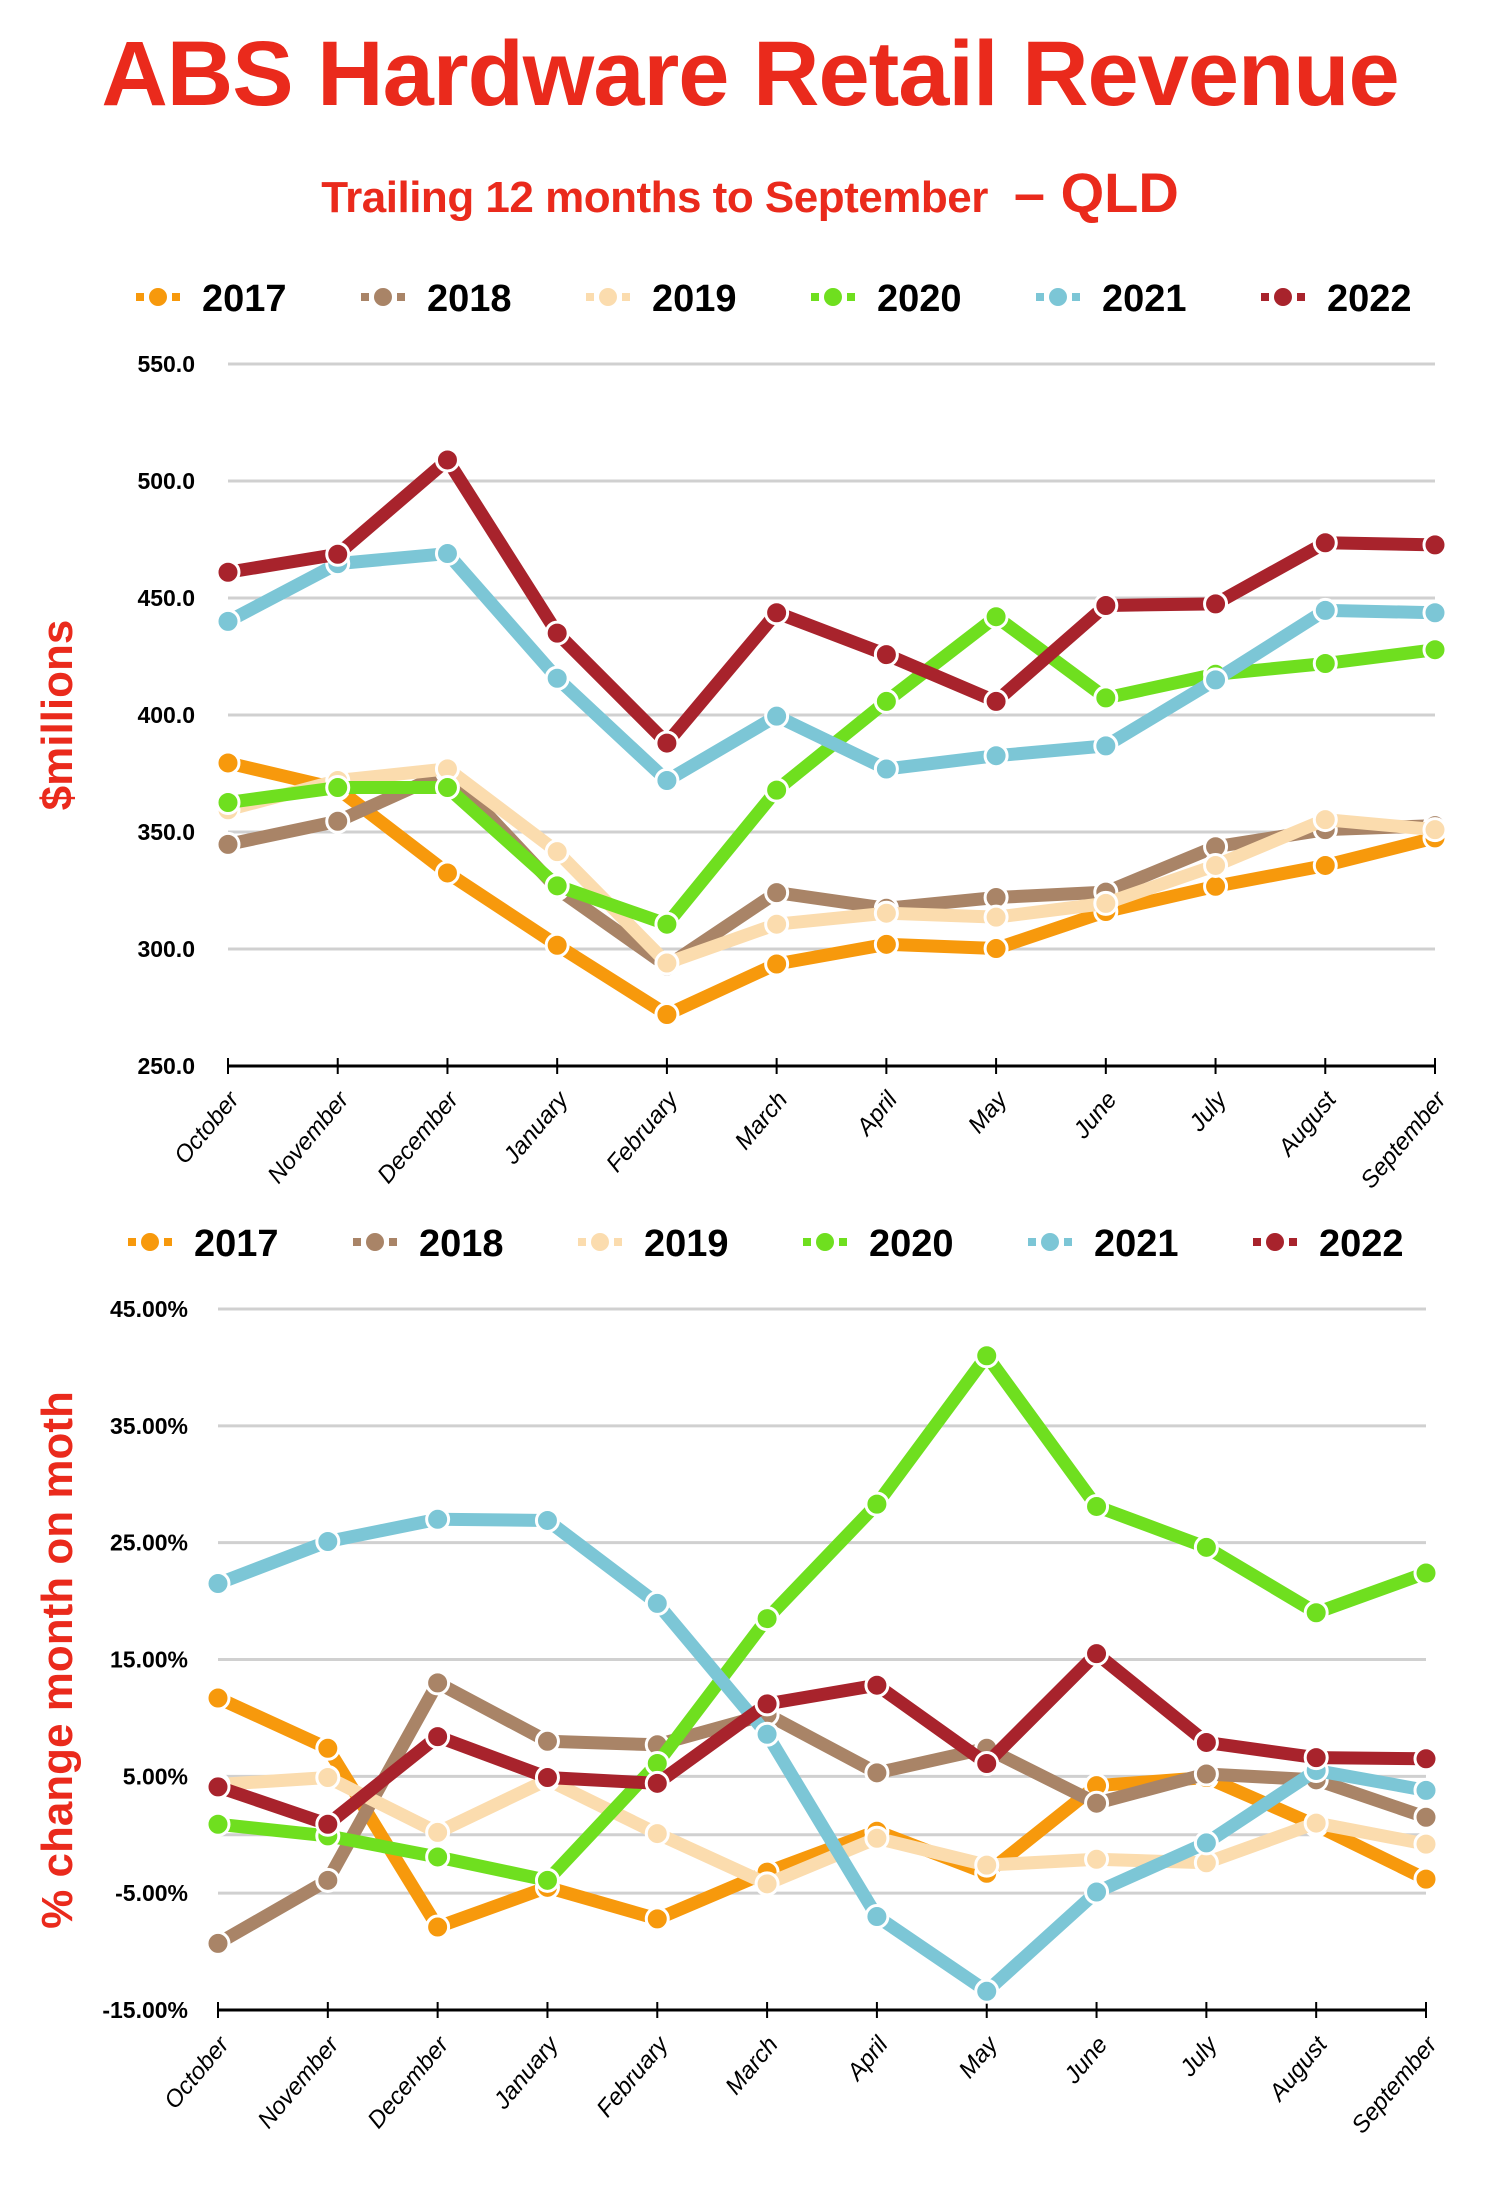  What do you see at coordinates (166, 832) in the screenshot?
I see `y-tick-label: 350.0` at bounding box center [166, 832].